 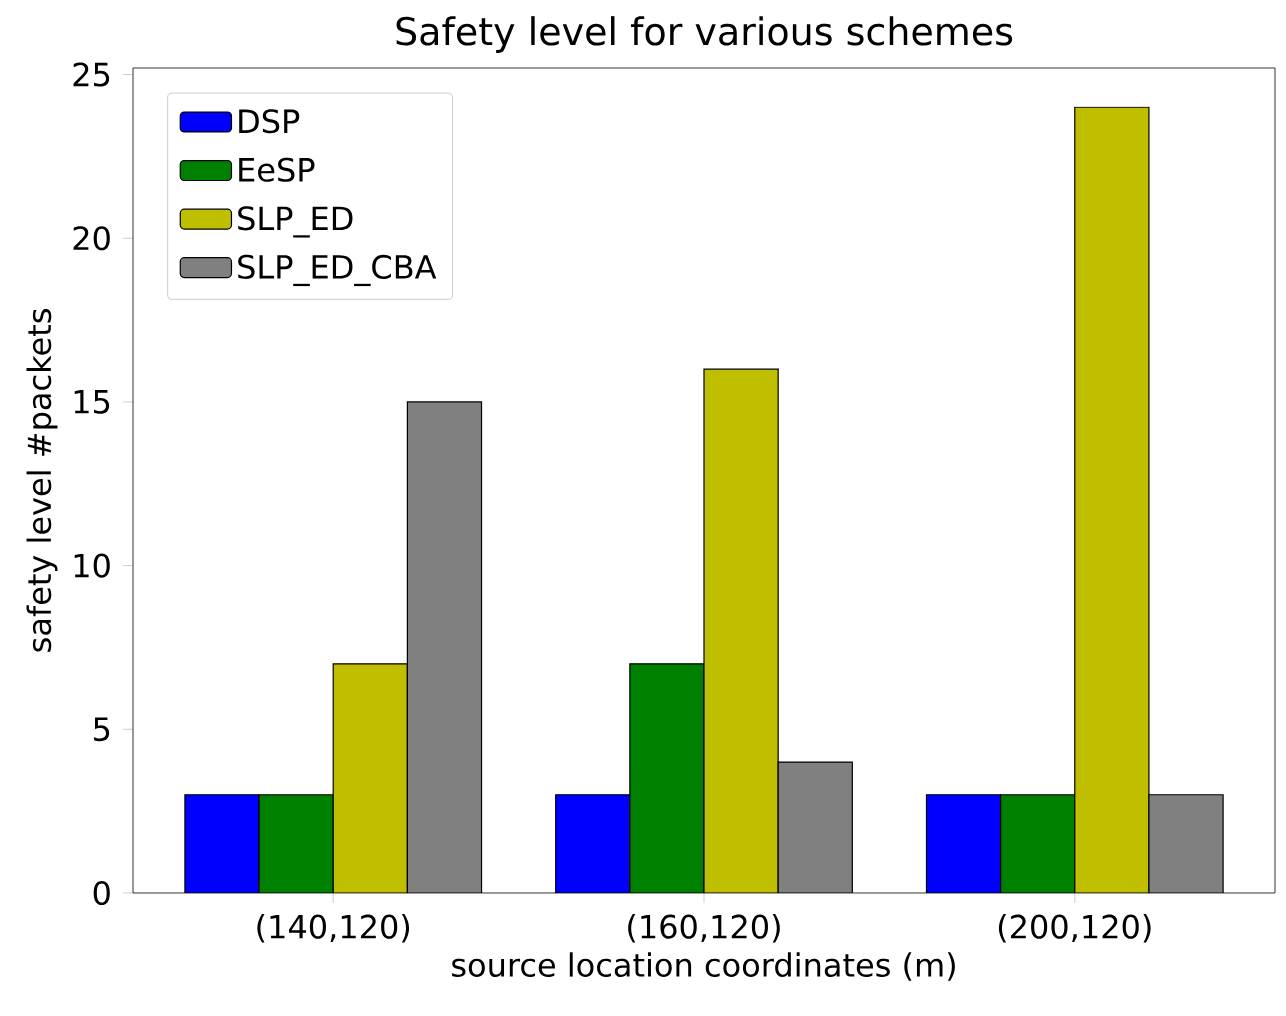 I want to click on y-tick-label: 15, so click(x=92, y=402).